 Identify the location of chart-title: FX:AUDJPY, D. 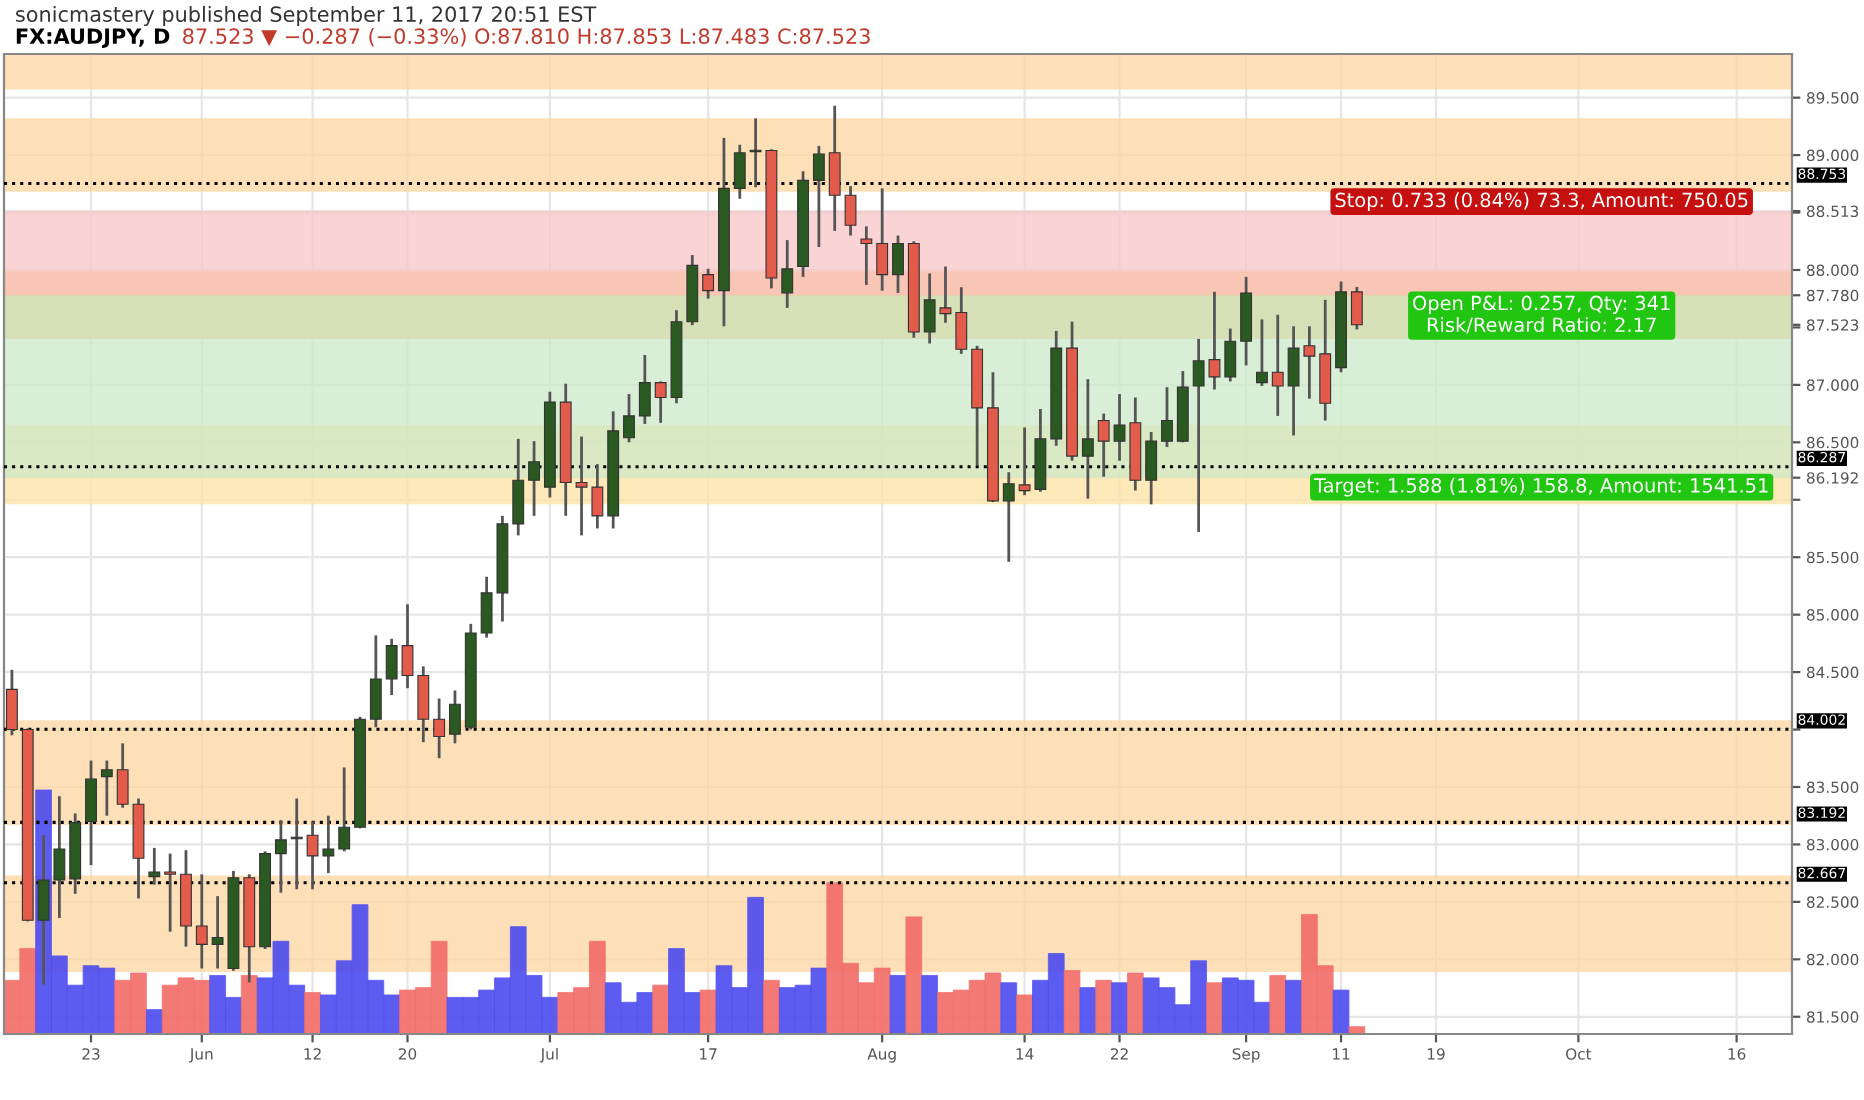
(93, 38).